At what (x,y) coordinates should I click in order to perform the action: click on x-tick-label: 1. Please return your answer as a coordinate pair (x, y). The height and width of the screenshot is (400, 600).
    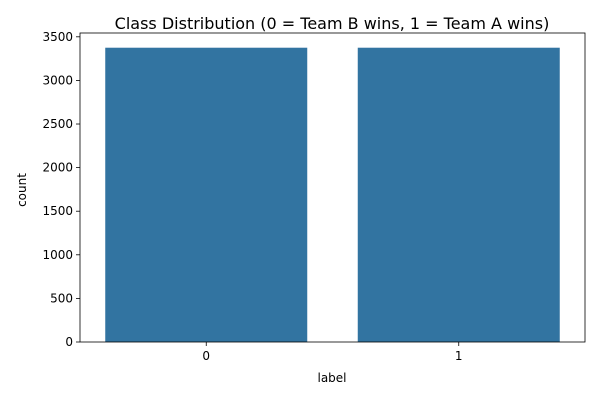
    Looking at the image, I should click on (459, 356).